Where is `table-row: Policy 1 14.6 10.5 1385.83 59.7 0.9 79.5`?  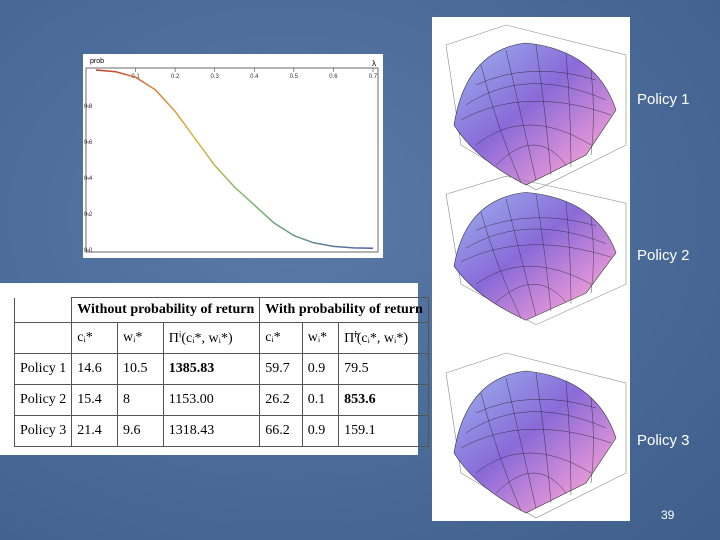
table-row: Policy 1 14.6 10.5 1385.83 59.7 0.9 79.5 is located at coordinates (221, 369).